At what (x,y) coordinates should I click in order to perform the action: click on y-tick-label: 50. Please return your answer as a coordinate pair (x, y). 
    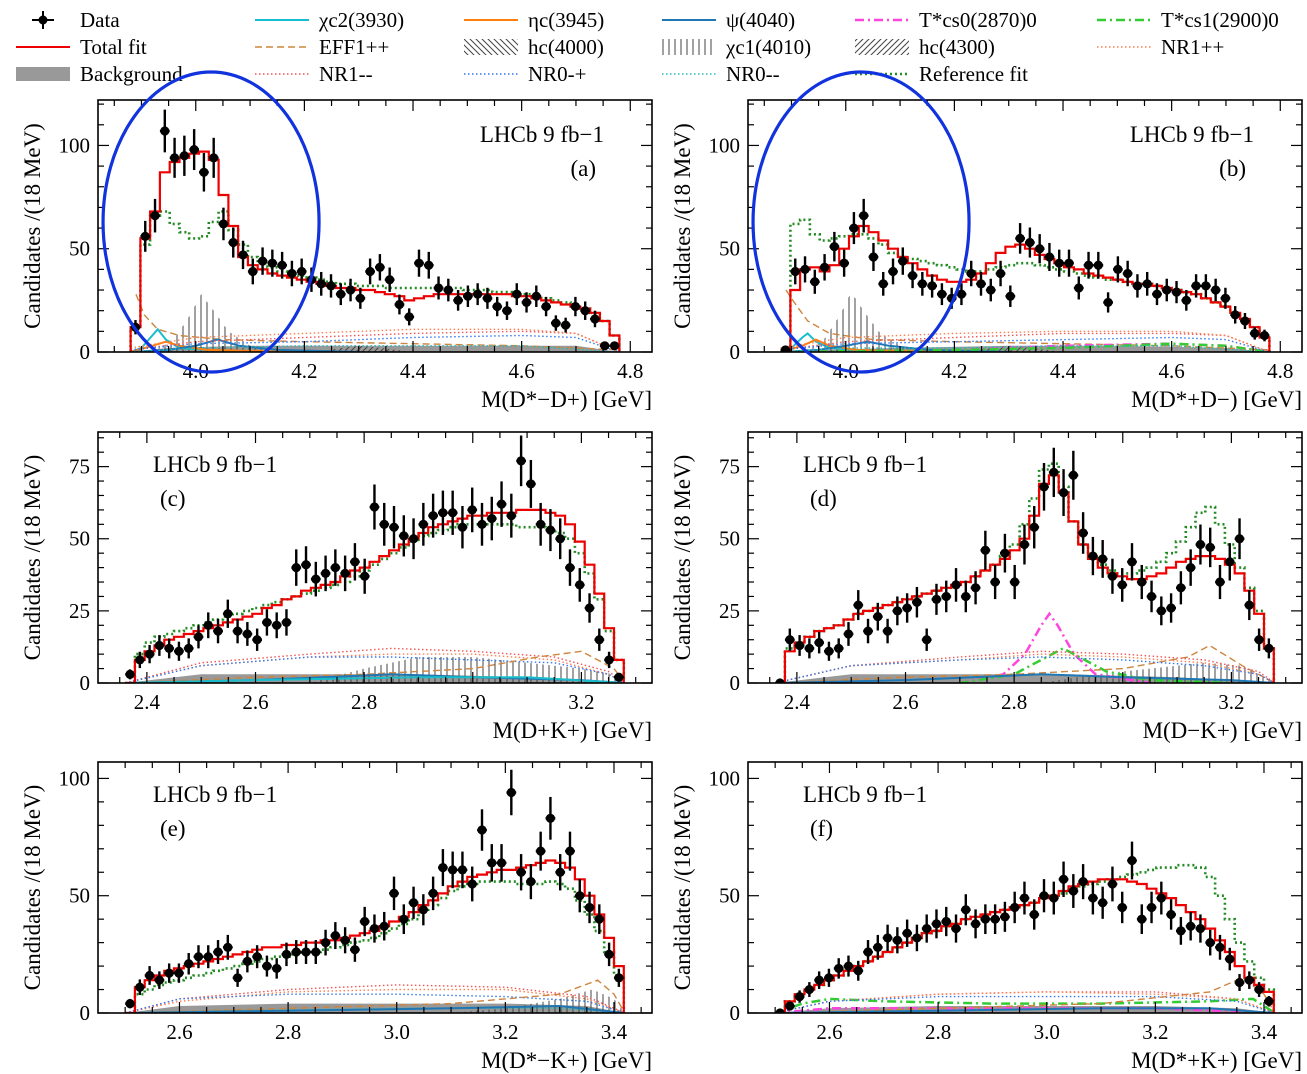
    Looking at the image, I should click on (729, 249).